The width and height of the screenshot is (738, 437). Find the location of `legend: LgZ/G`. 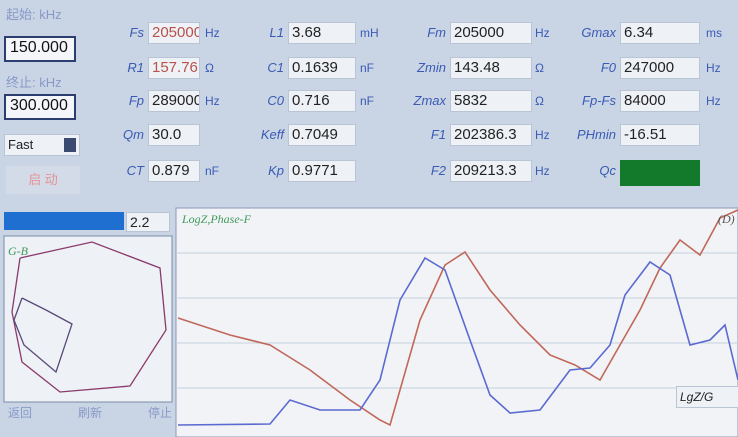

legend: LgZ/G is located at coordinates (707, 397).